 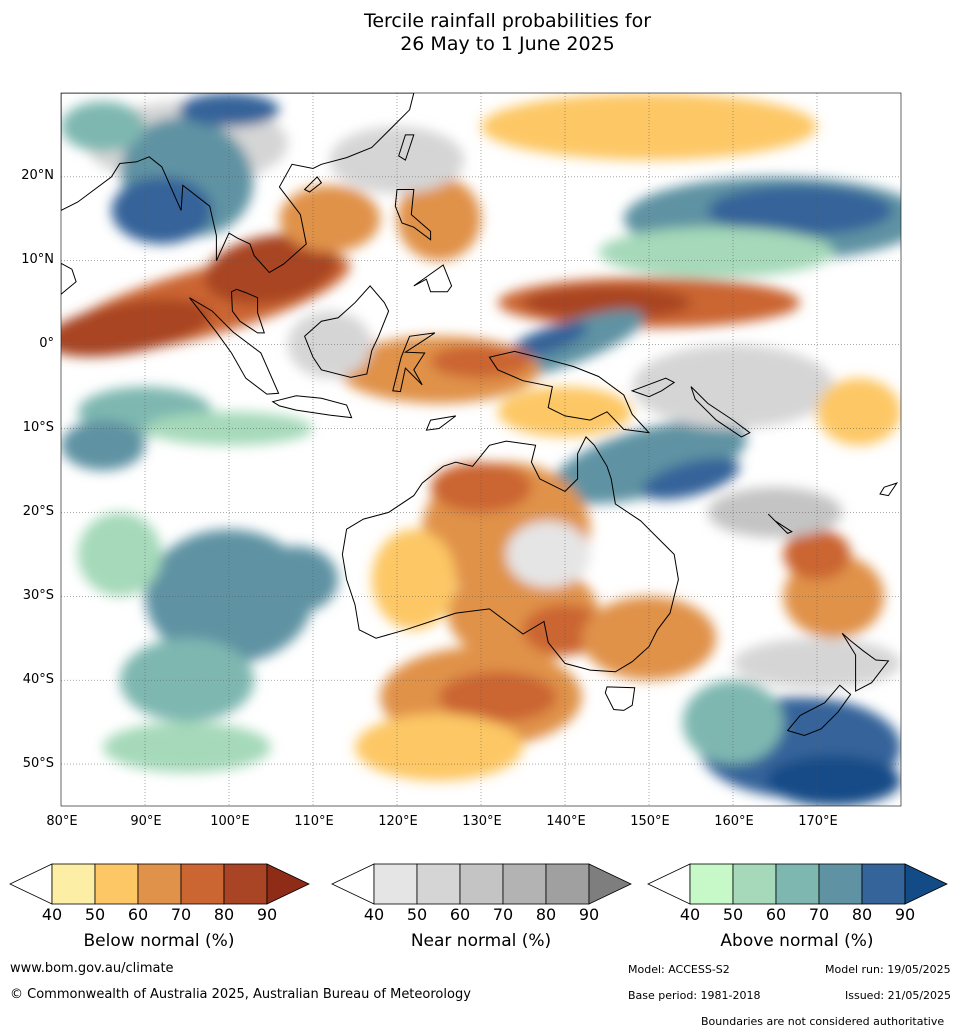 What do you see at coordinates (92, 968) in the screenshot?
I see `website-link: www.bom.gov.au/climate` at bounding box center [92, 968].